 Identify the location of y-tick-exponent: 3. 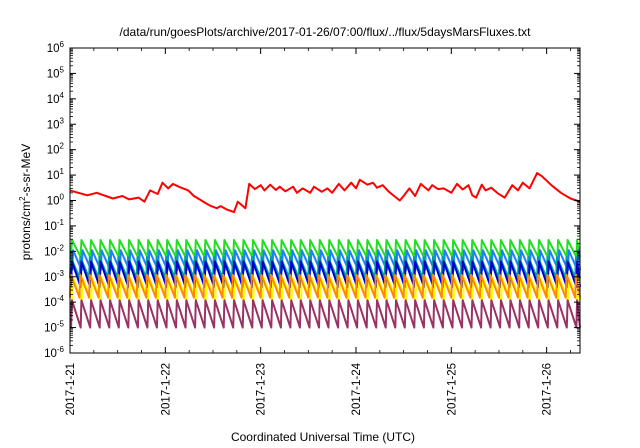
(62, 120).